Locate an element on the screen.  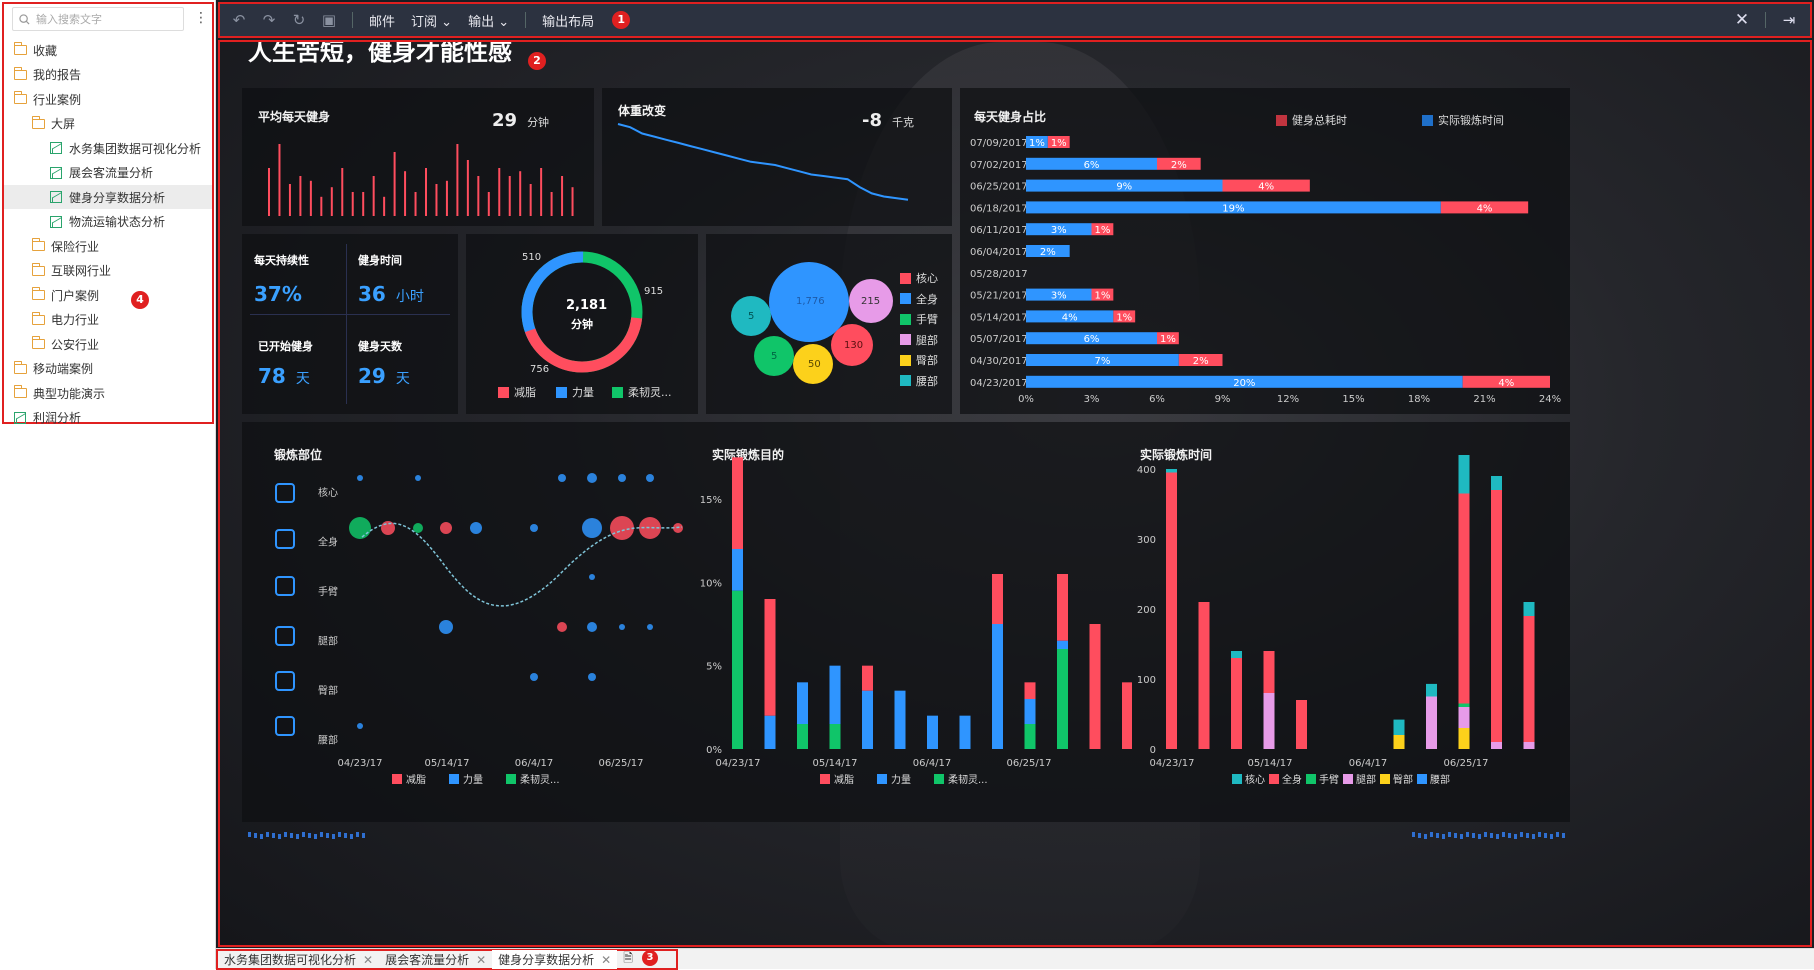
tree-item: 展会客流量分析 is located at coordinates (108, 173).